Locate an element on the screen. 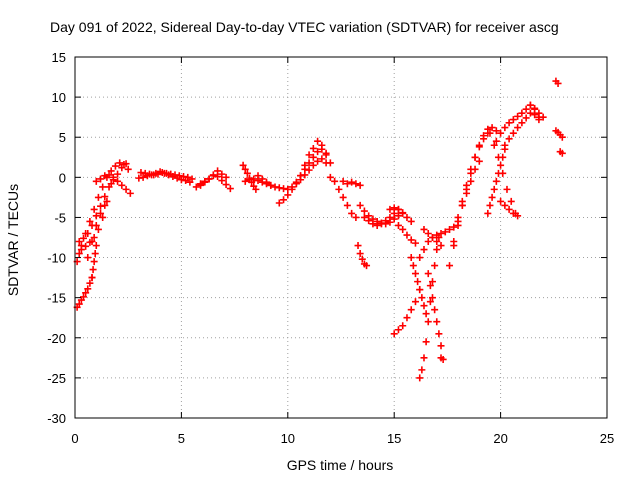  series-arc-c is located at coordinates (102, 203).